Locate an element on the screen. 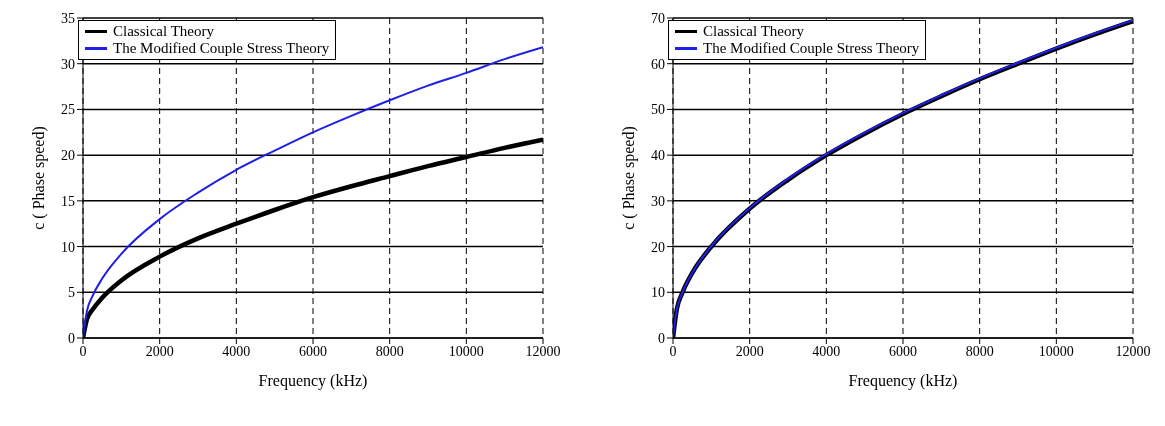 The height and width of the screenshot is (426, 1165). y-tick-label: 50 is located at coordinates (658, 110).